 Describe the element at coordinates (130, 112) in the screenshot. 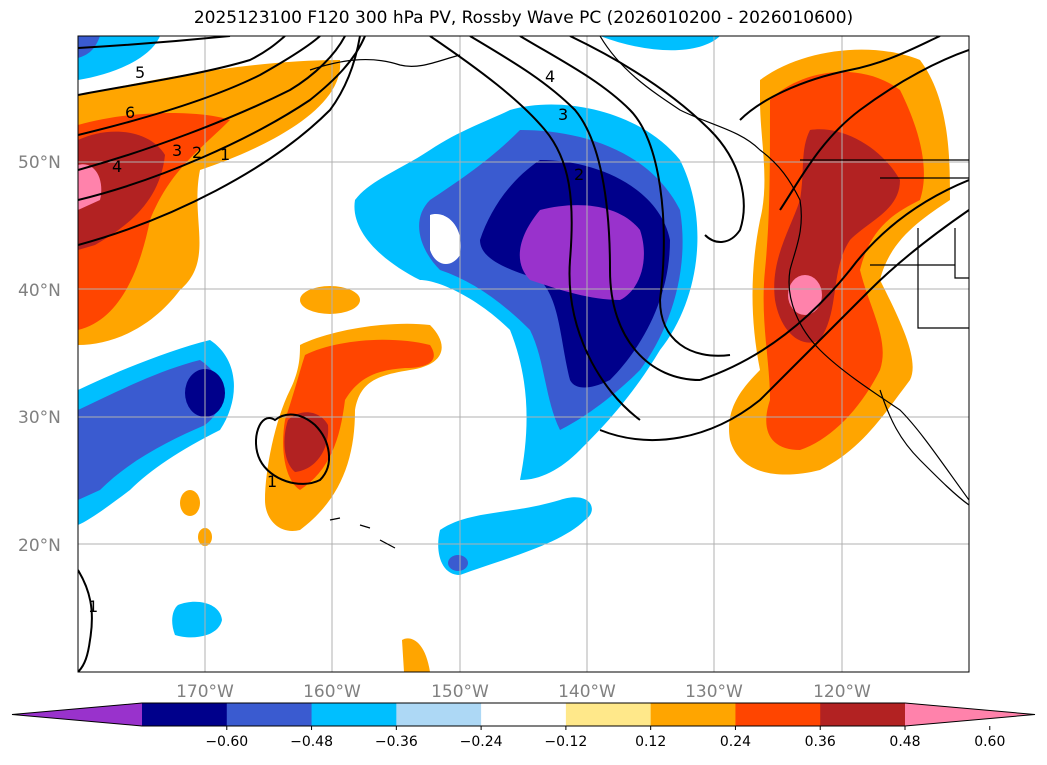

I see `contour-label: 6` at that location.